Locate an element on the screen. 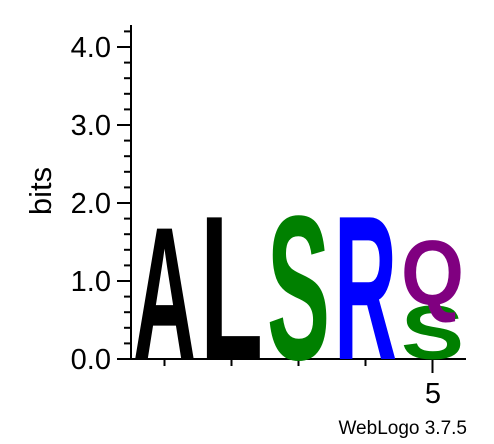 This screenshot has width=494, height=444. logo-letter-A-pos1: A is located at coordinates (164, 294).